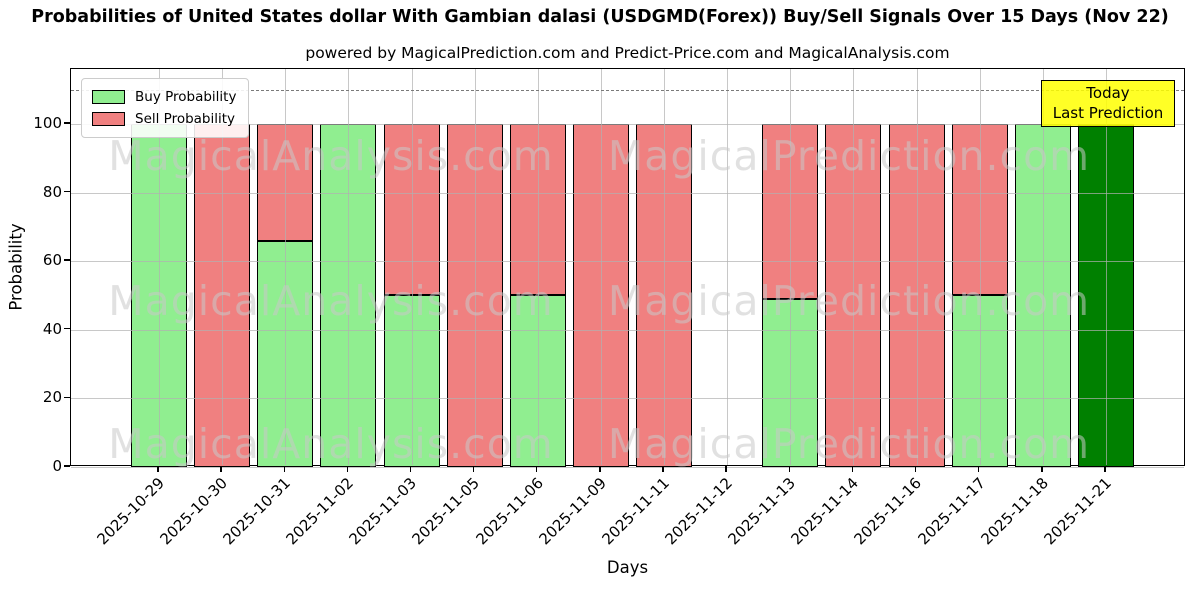  Describe the element at coordinates (130, 511) in the screenshot. I see `x-tick-label: 2025-10-29` at that location.